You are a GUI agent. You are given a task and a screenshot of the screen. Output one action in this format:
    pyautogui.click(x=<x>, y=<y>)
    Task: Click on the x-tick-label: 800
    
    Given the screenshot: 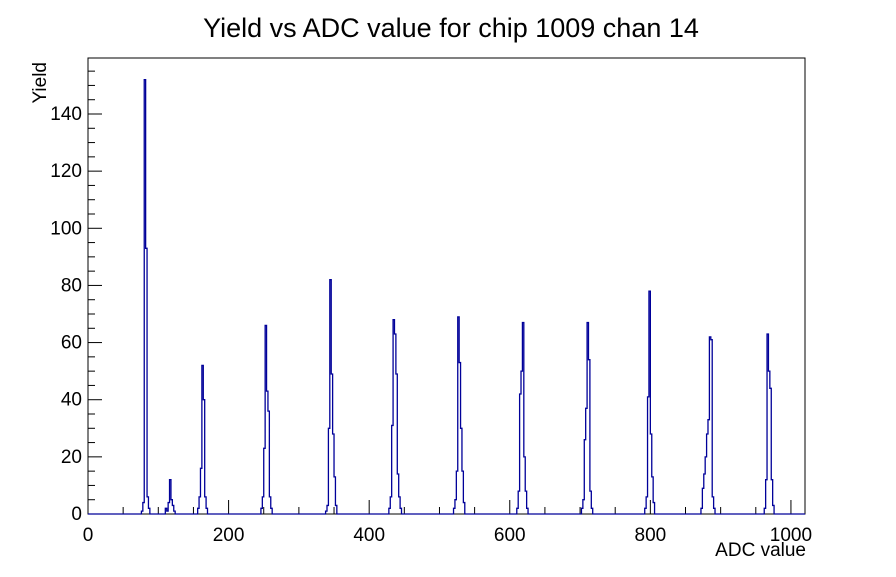 What is the action you would take?
    pyautogui.click(x=651, y=535)
    